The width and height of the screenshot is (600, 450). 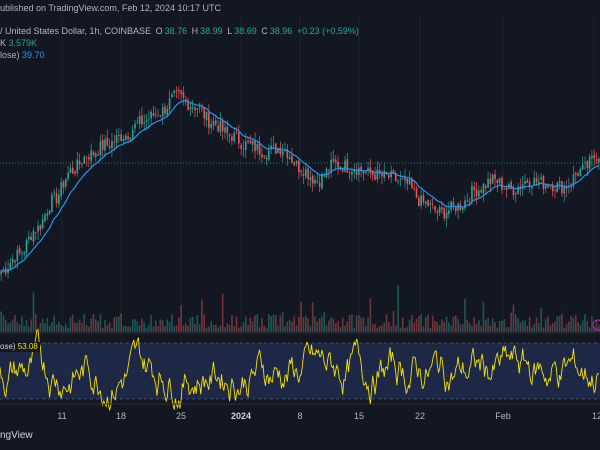 What do you see at coordinates (159, 31) in the screenshot?
I see `open-label: O` at bounding box center [159, 31].